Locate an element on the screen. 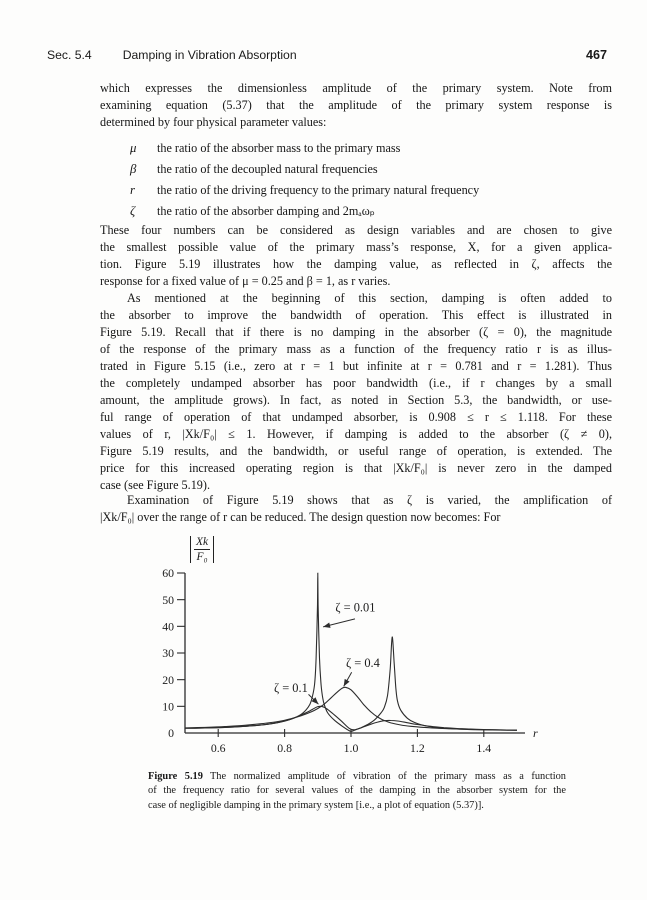 Image resolution: width=647 pixels, height=900 pixels. fraction: Xk F₀ is located at coordinates (202, 549).